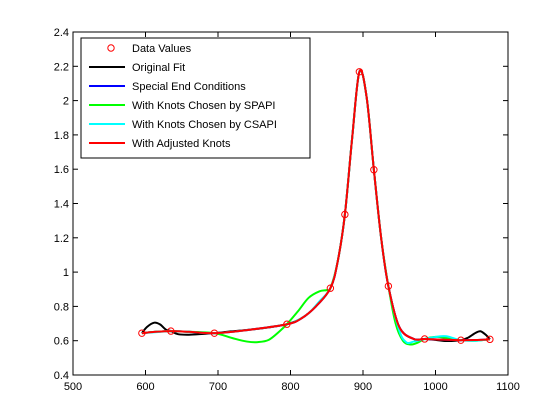 This screenshot has width=560, height=420. Describe the element at coordinates (61, 307) in the screenshot. I see `y-tick-label: 0.8` at that location.